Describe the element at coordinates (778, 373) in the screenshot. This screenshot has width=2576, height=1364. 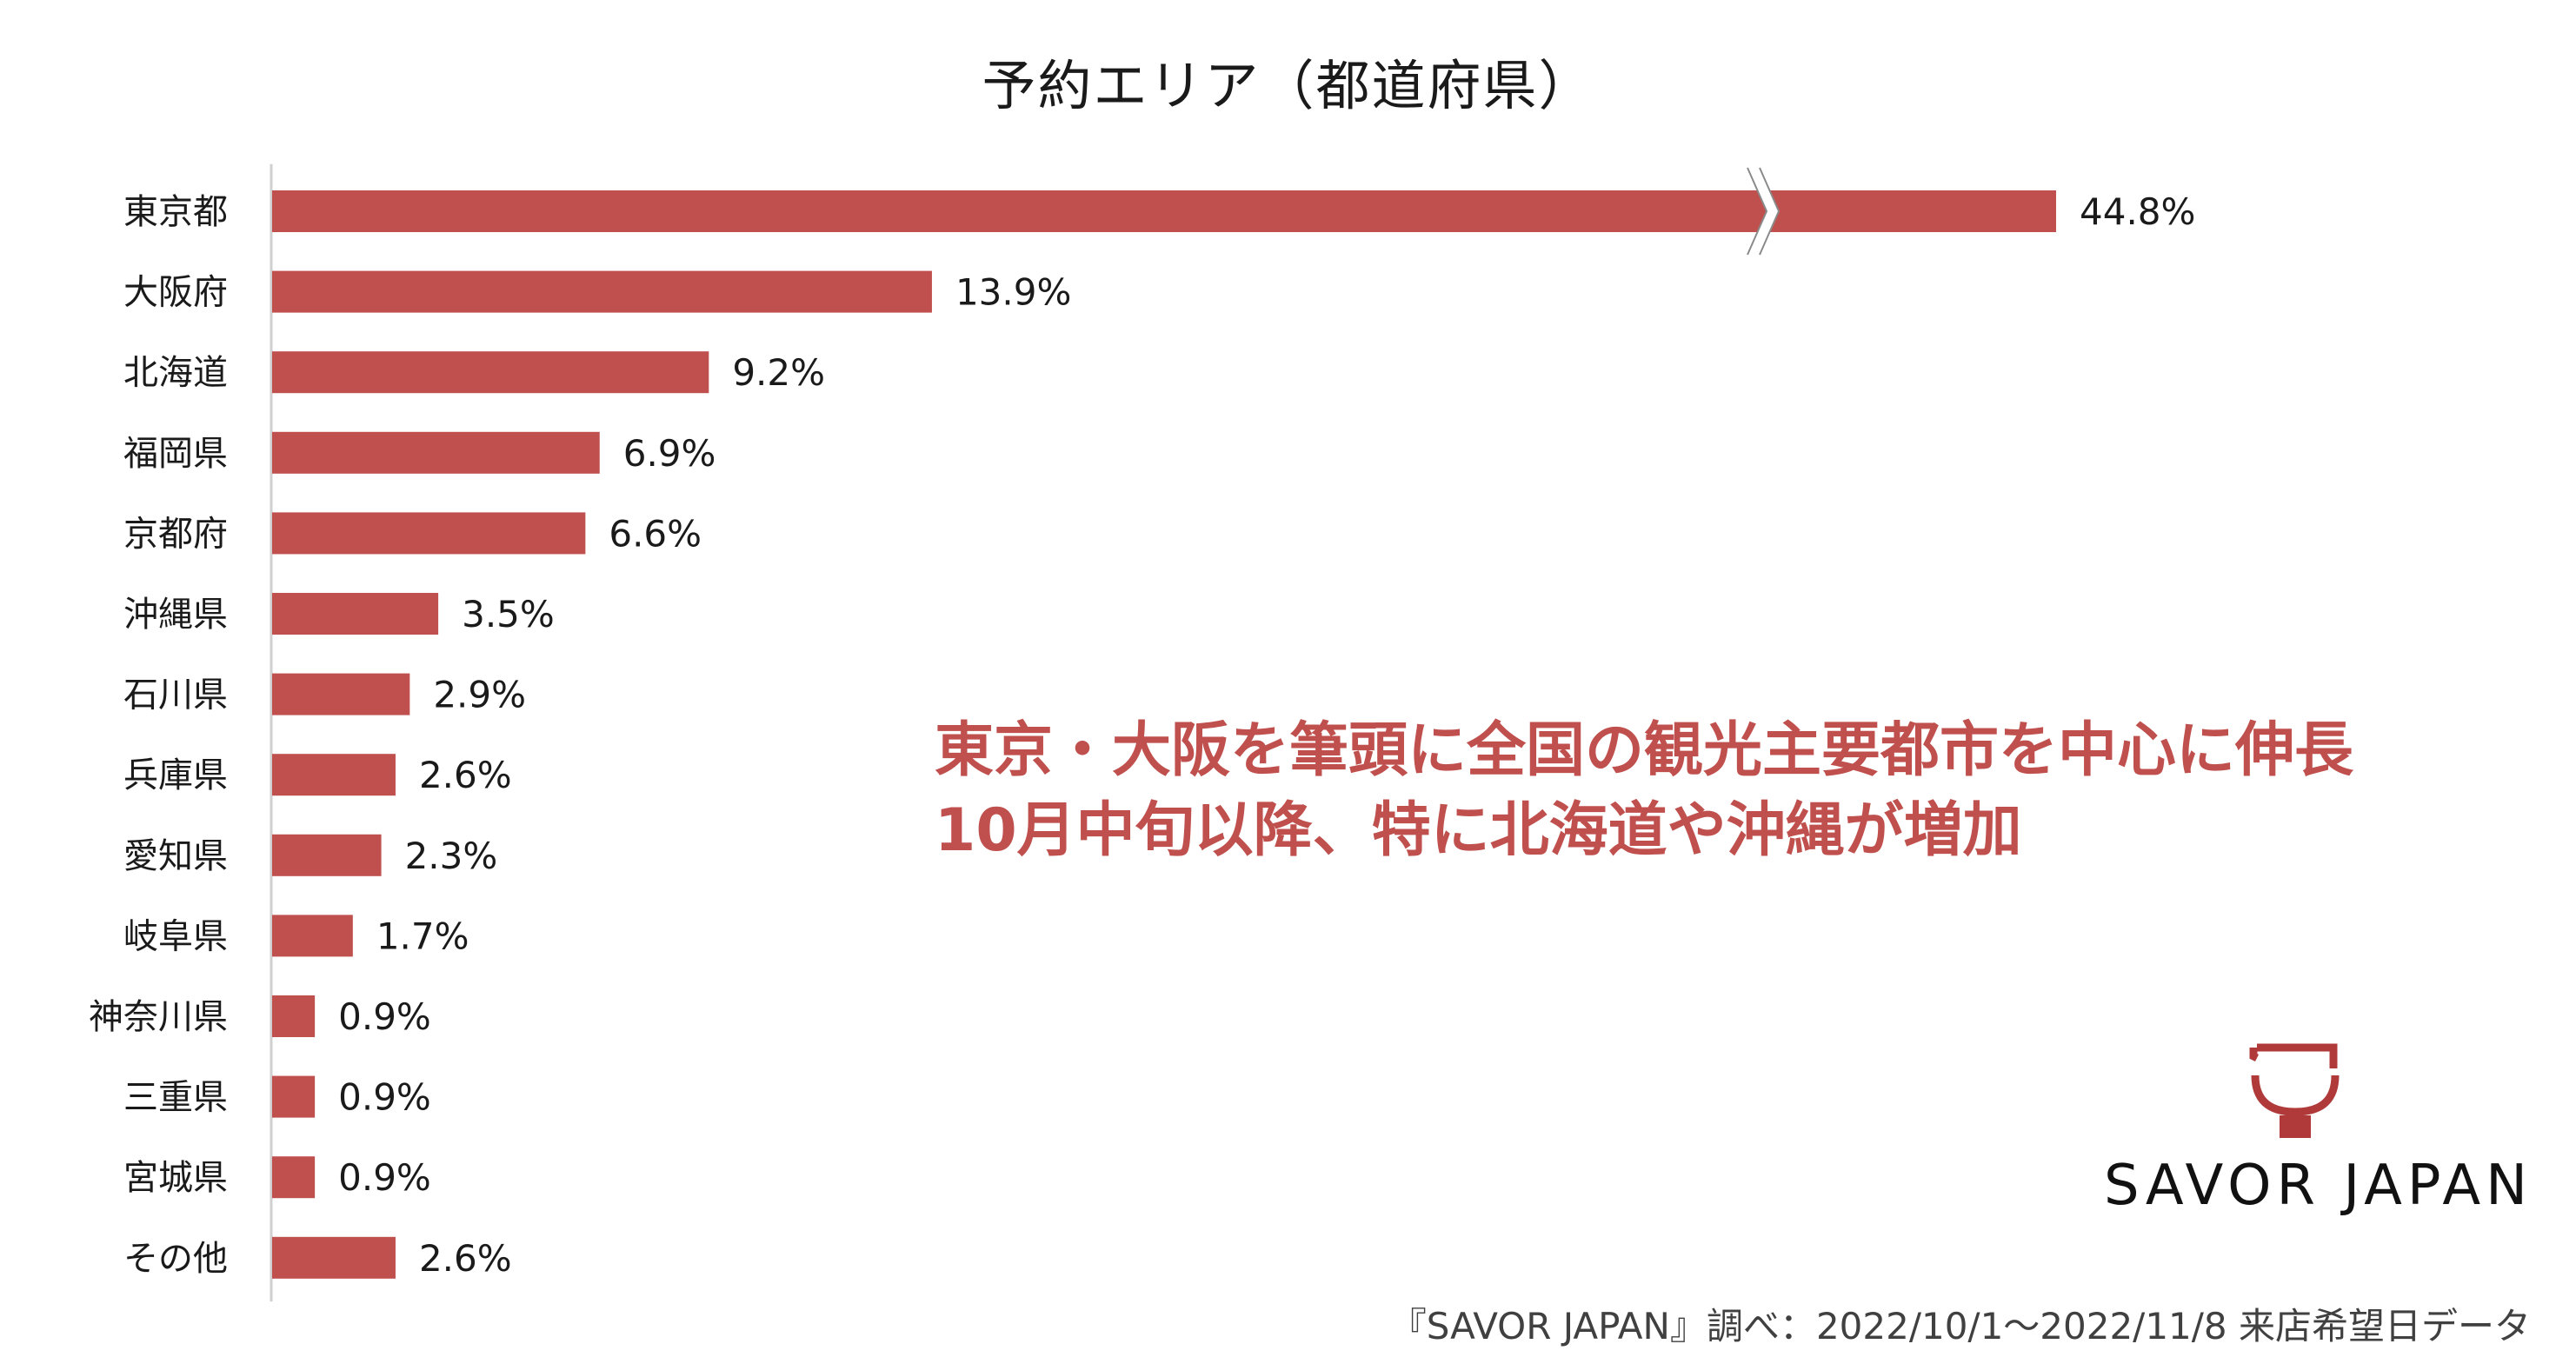
I see `value-label: 9.2%` at that location.